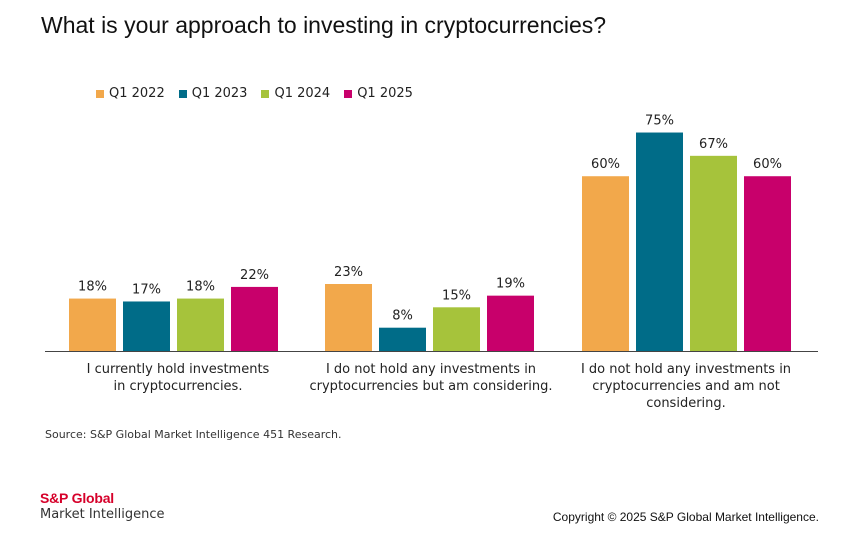 Image resolution: width=850 pixels, height=537 pixels. I want to click on data-label: 22%, so click(254, 275).